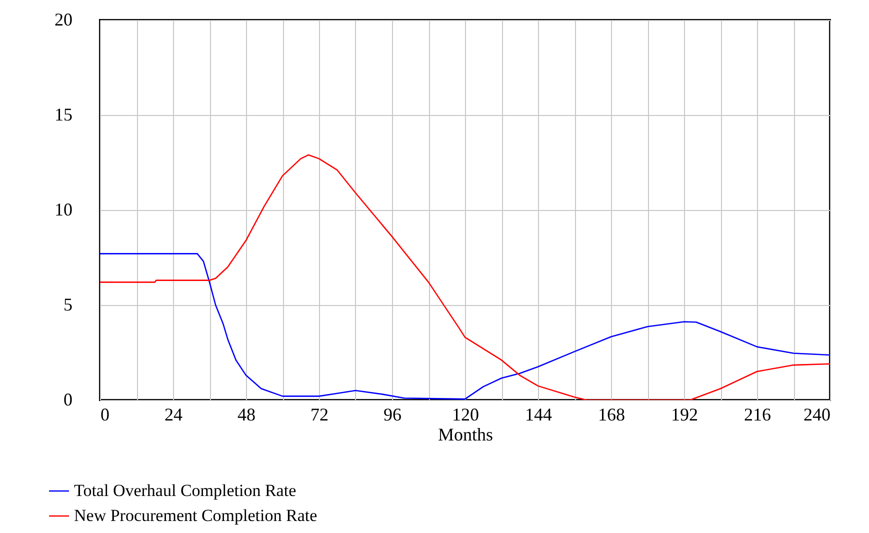  What do you see at coordinates (196, 515) in the screenshot?
I see `legend-label: New Procurement Completion Rate` at bounding box center [196, 515].